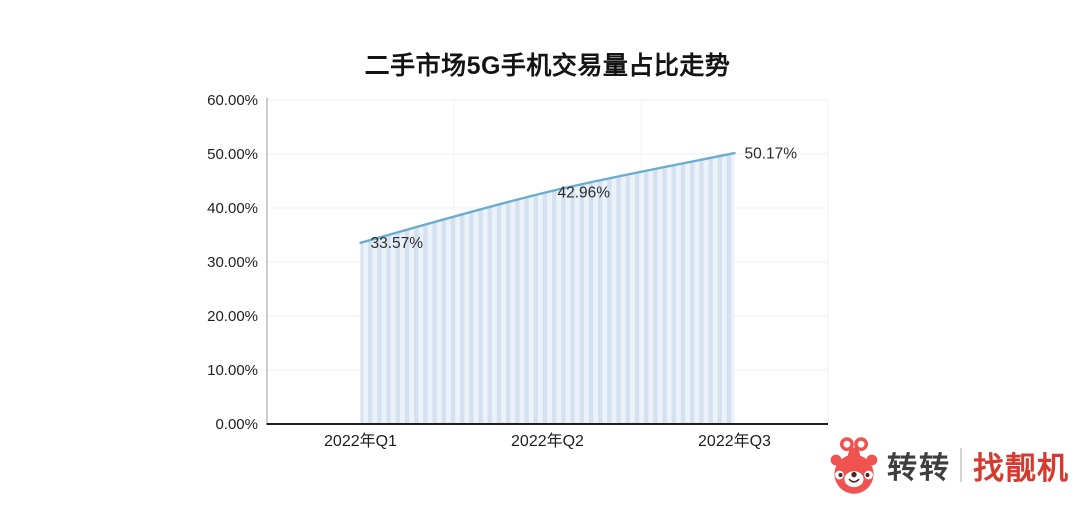  I want to click on trend-line, so click(547, 197).